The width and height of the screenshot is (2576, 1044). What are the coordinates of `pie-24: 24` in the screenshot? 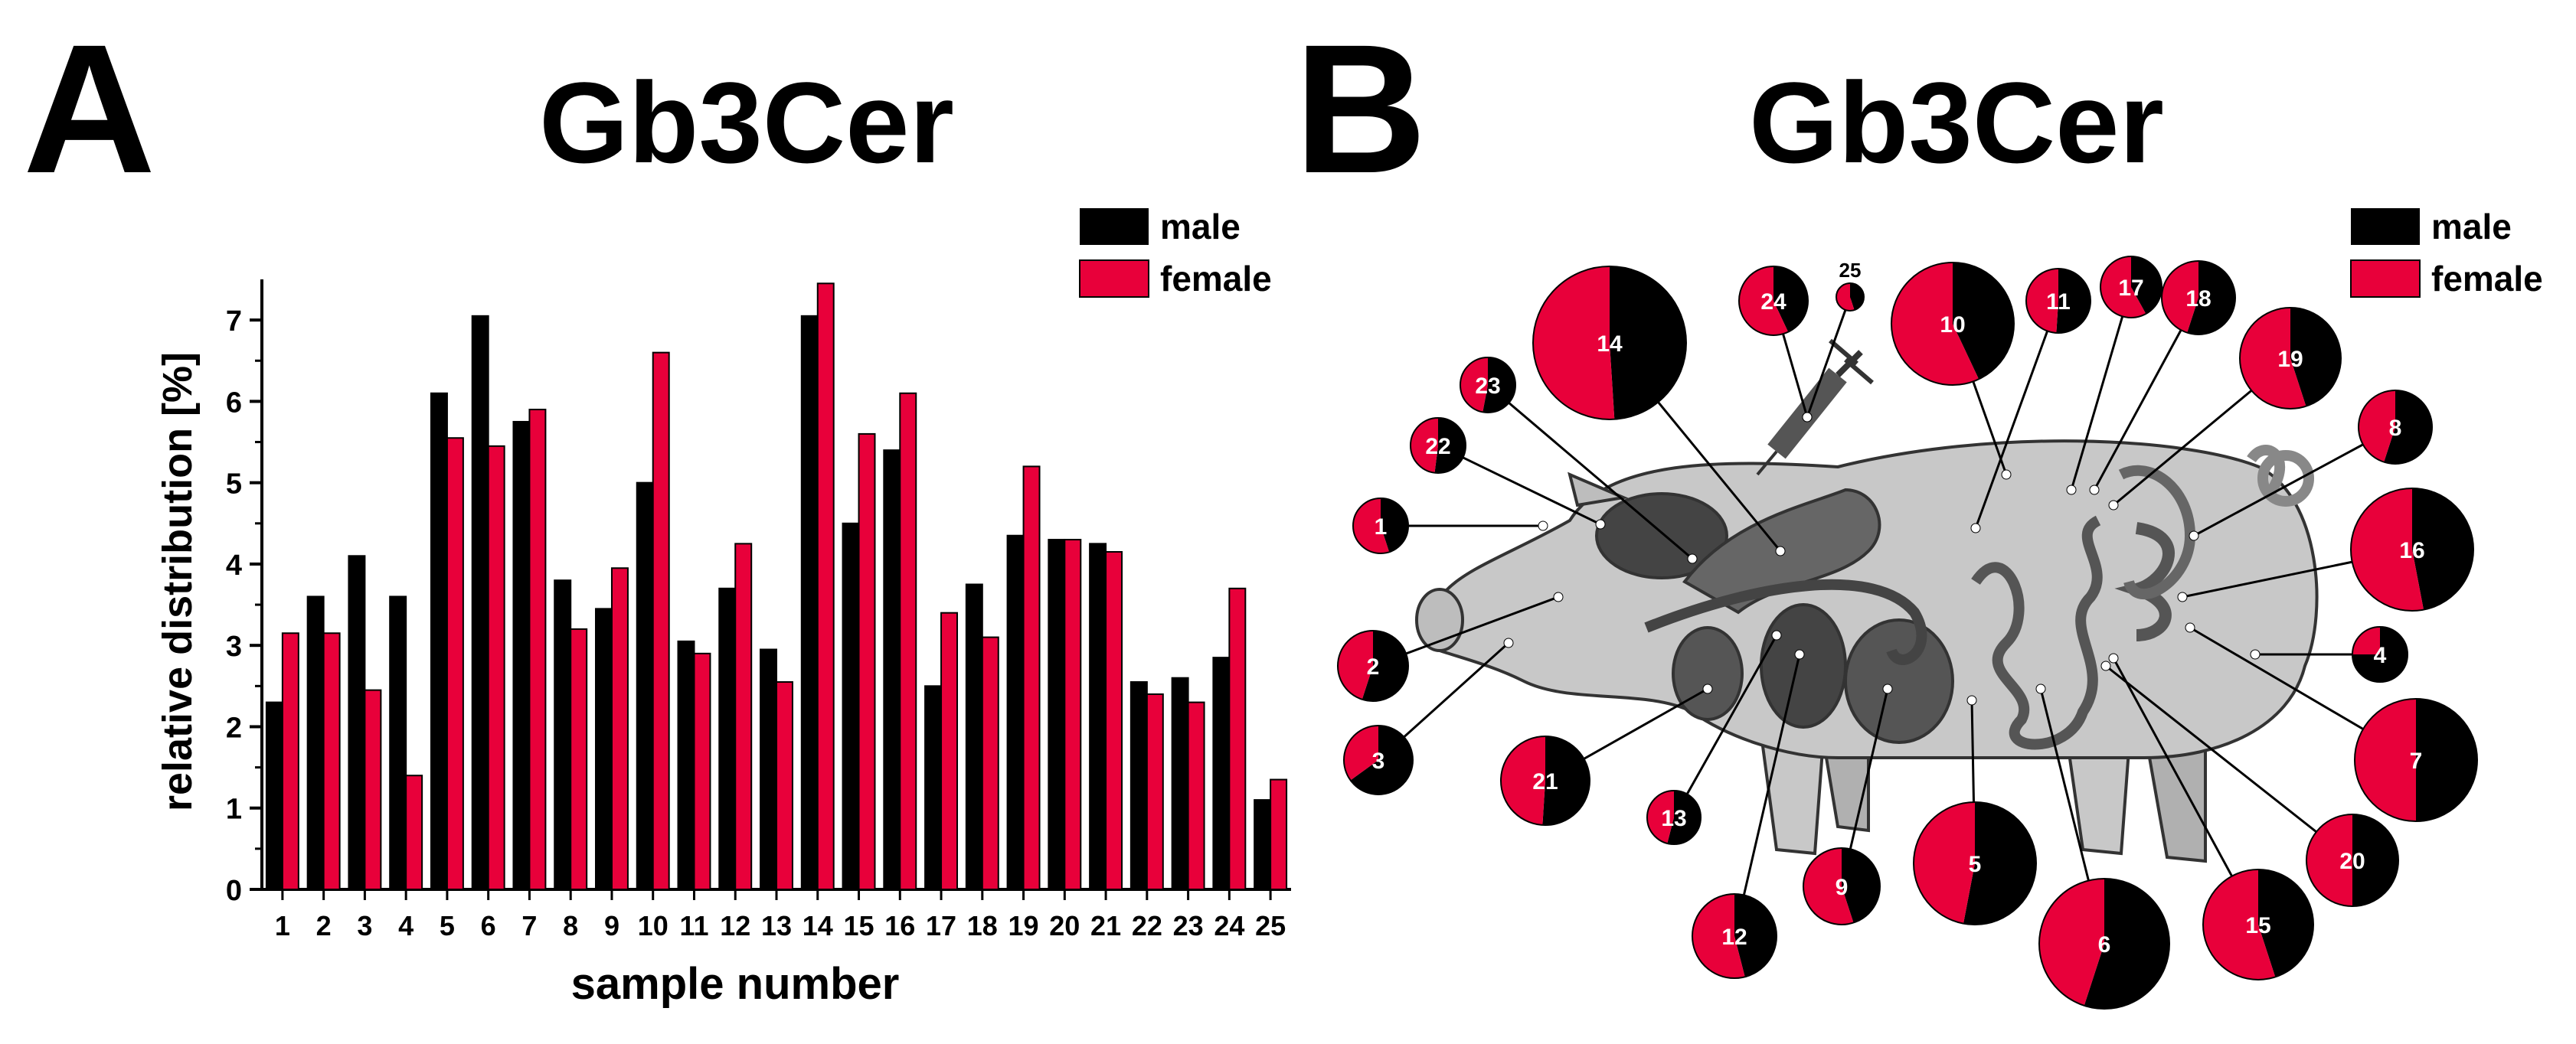 It's located at (1773, 301).